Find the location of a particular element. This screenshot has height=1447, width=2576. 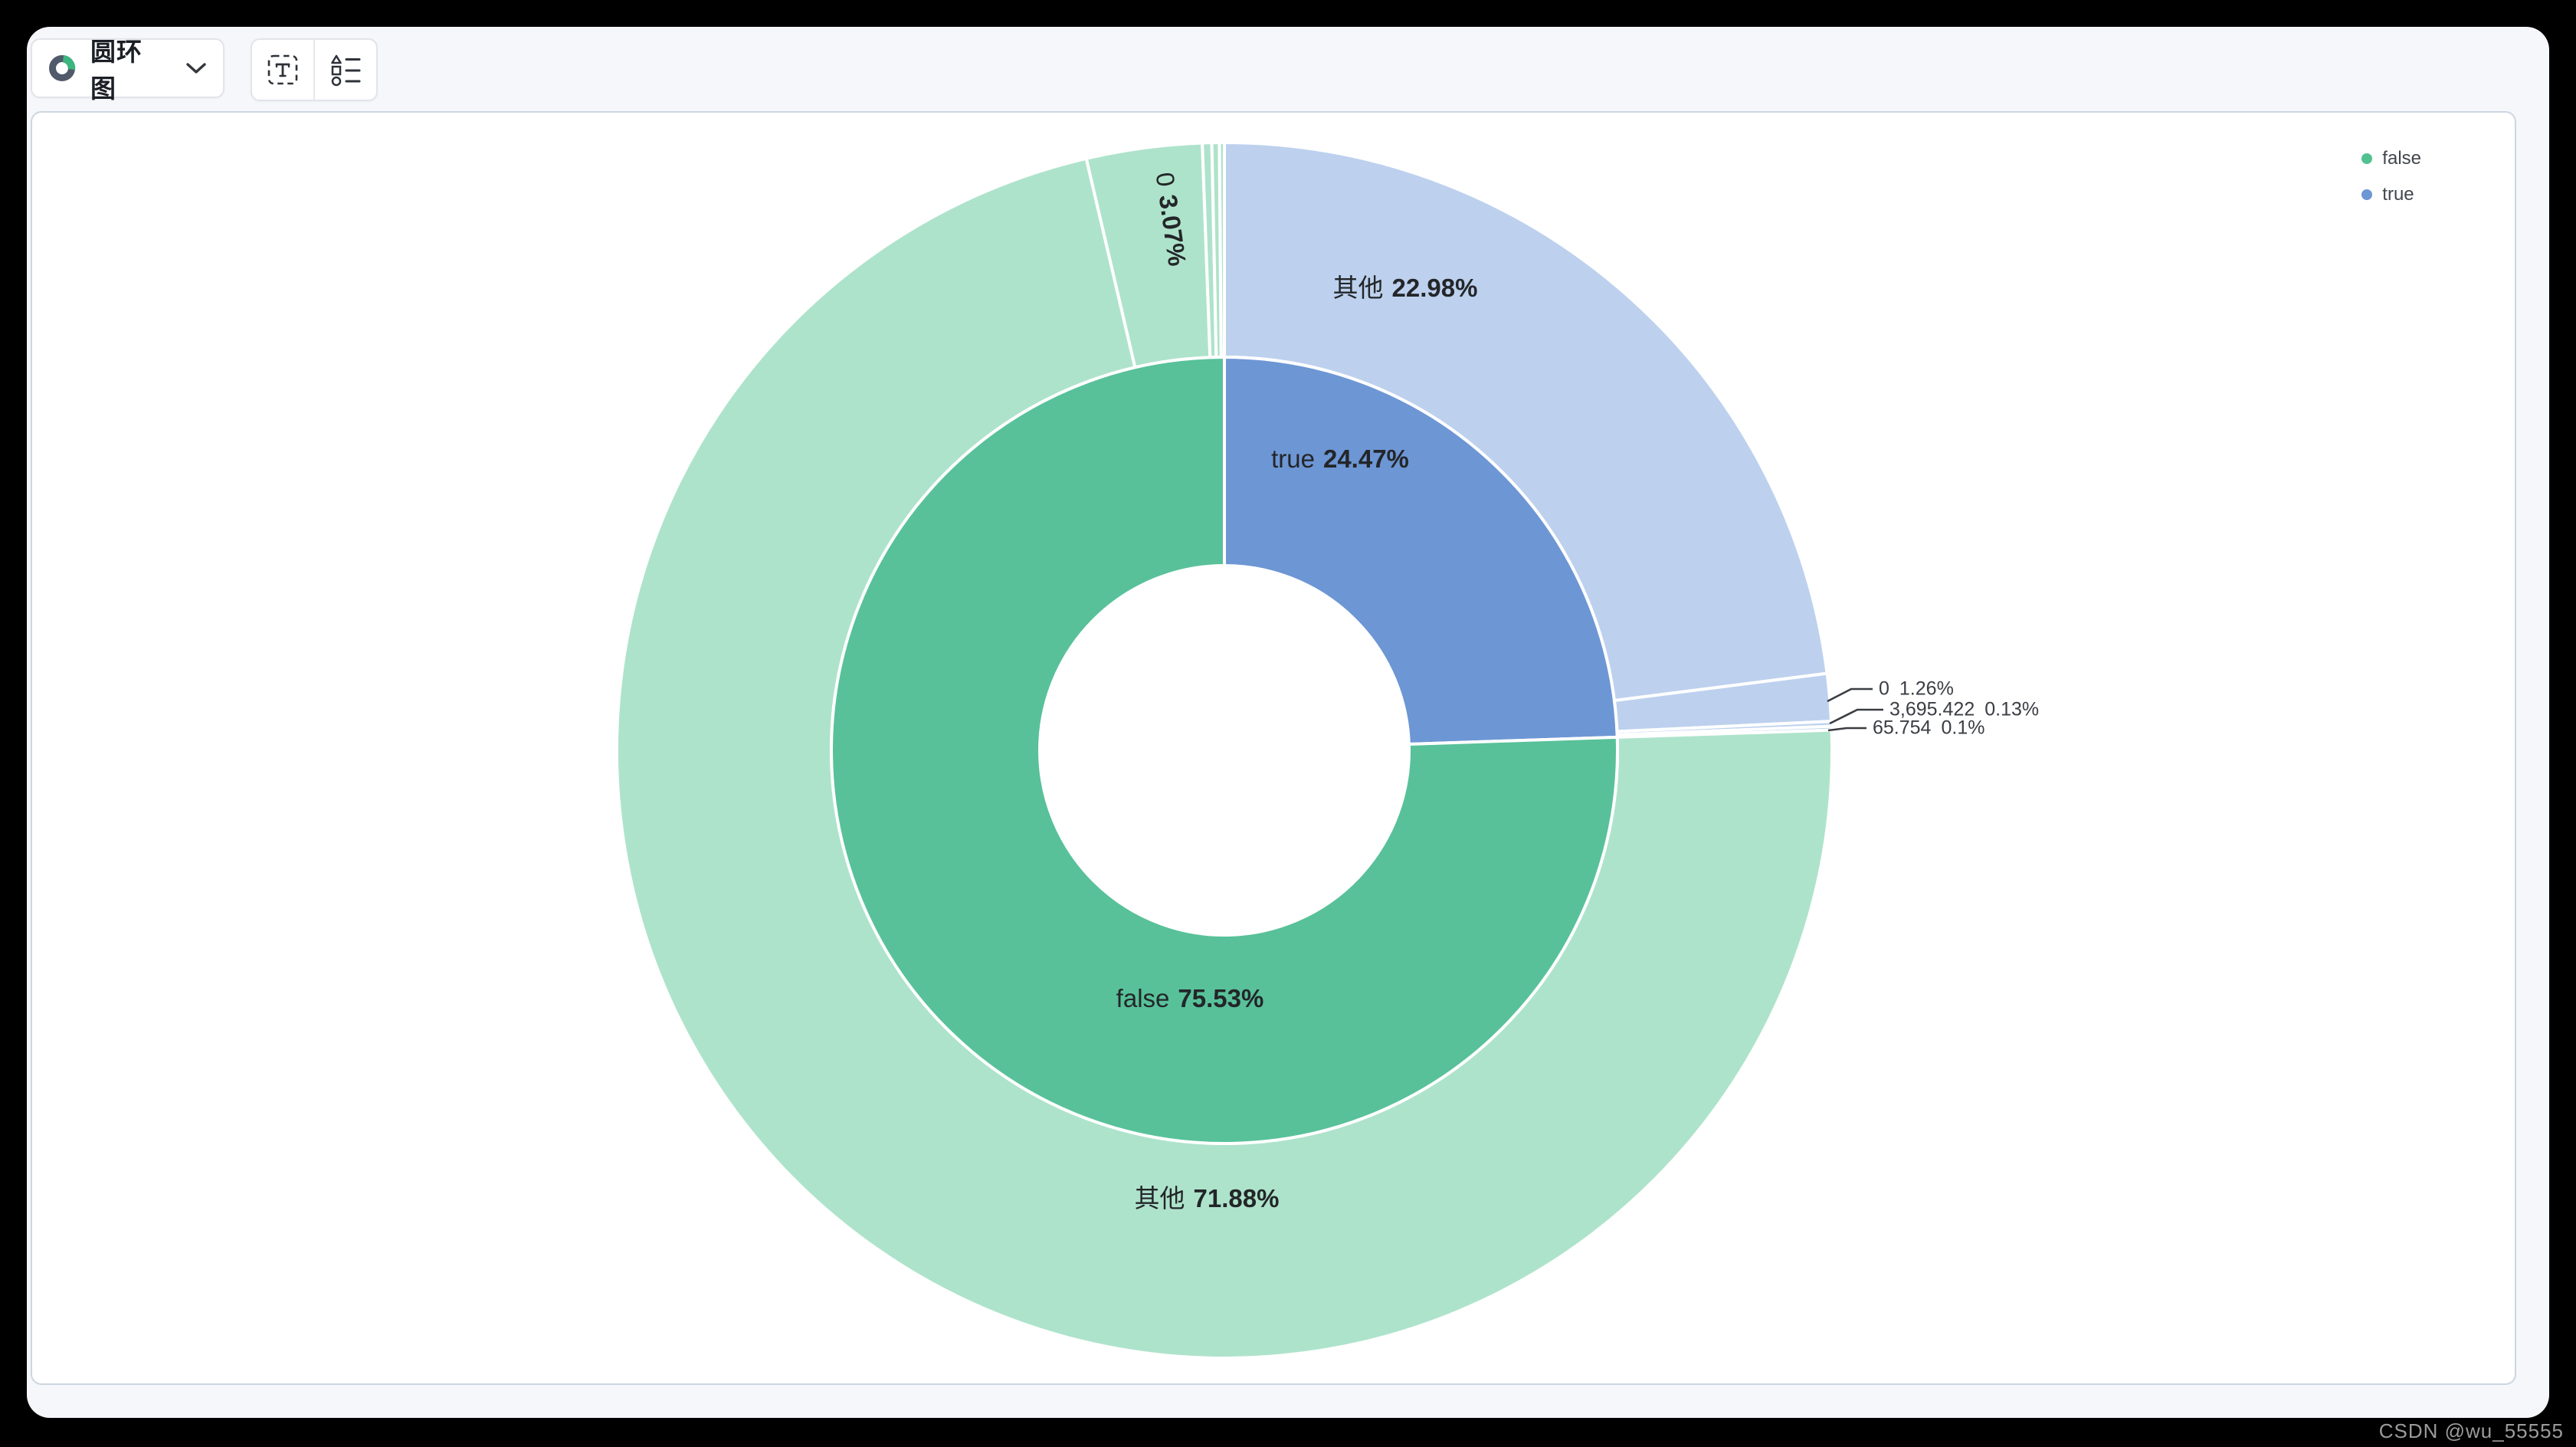

legend: false true is located at coordinates (2391, 176).